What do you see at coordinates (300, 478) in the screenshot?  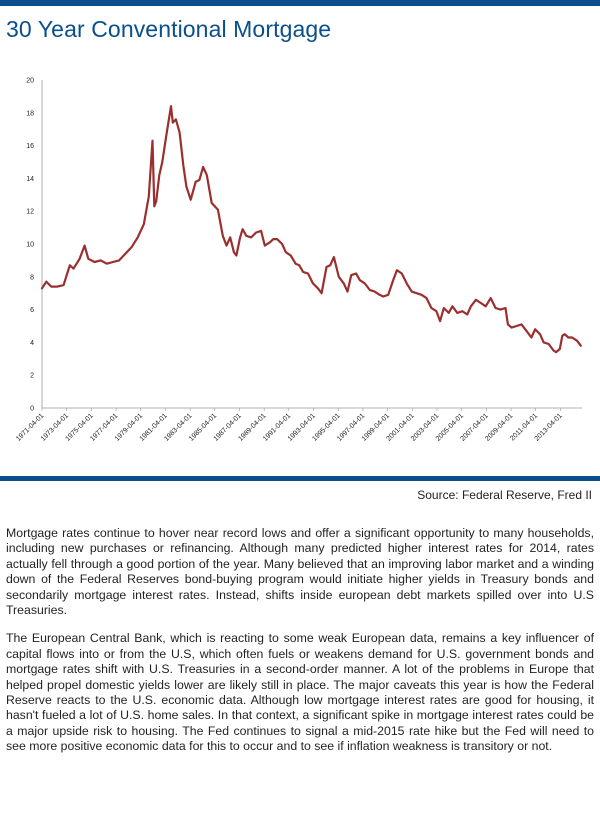 I see `bottom-rule` at bounding box center [300, 478].